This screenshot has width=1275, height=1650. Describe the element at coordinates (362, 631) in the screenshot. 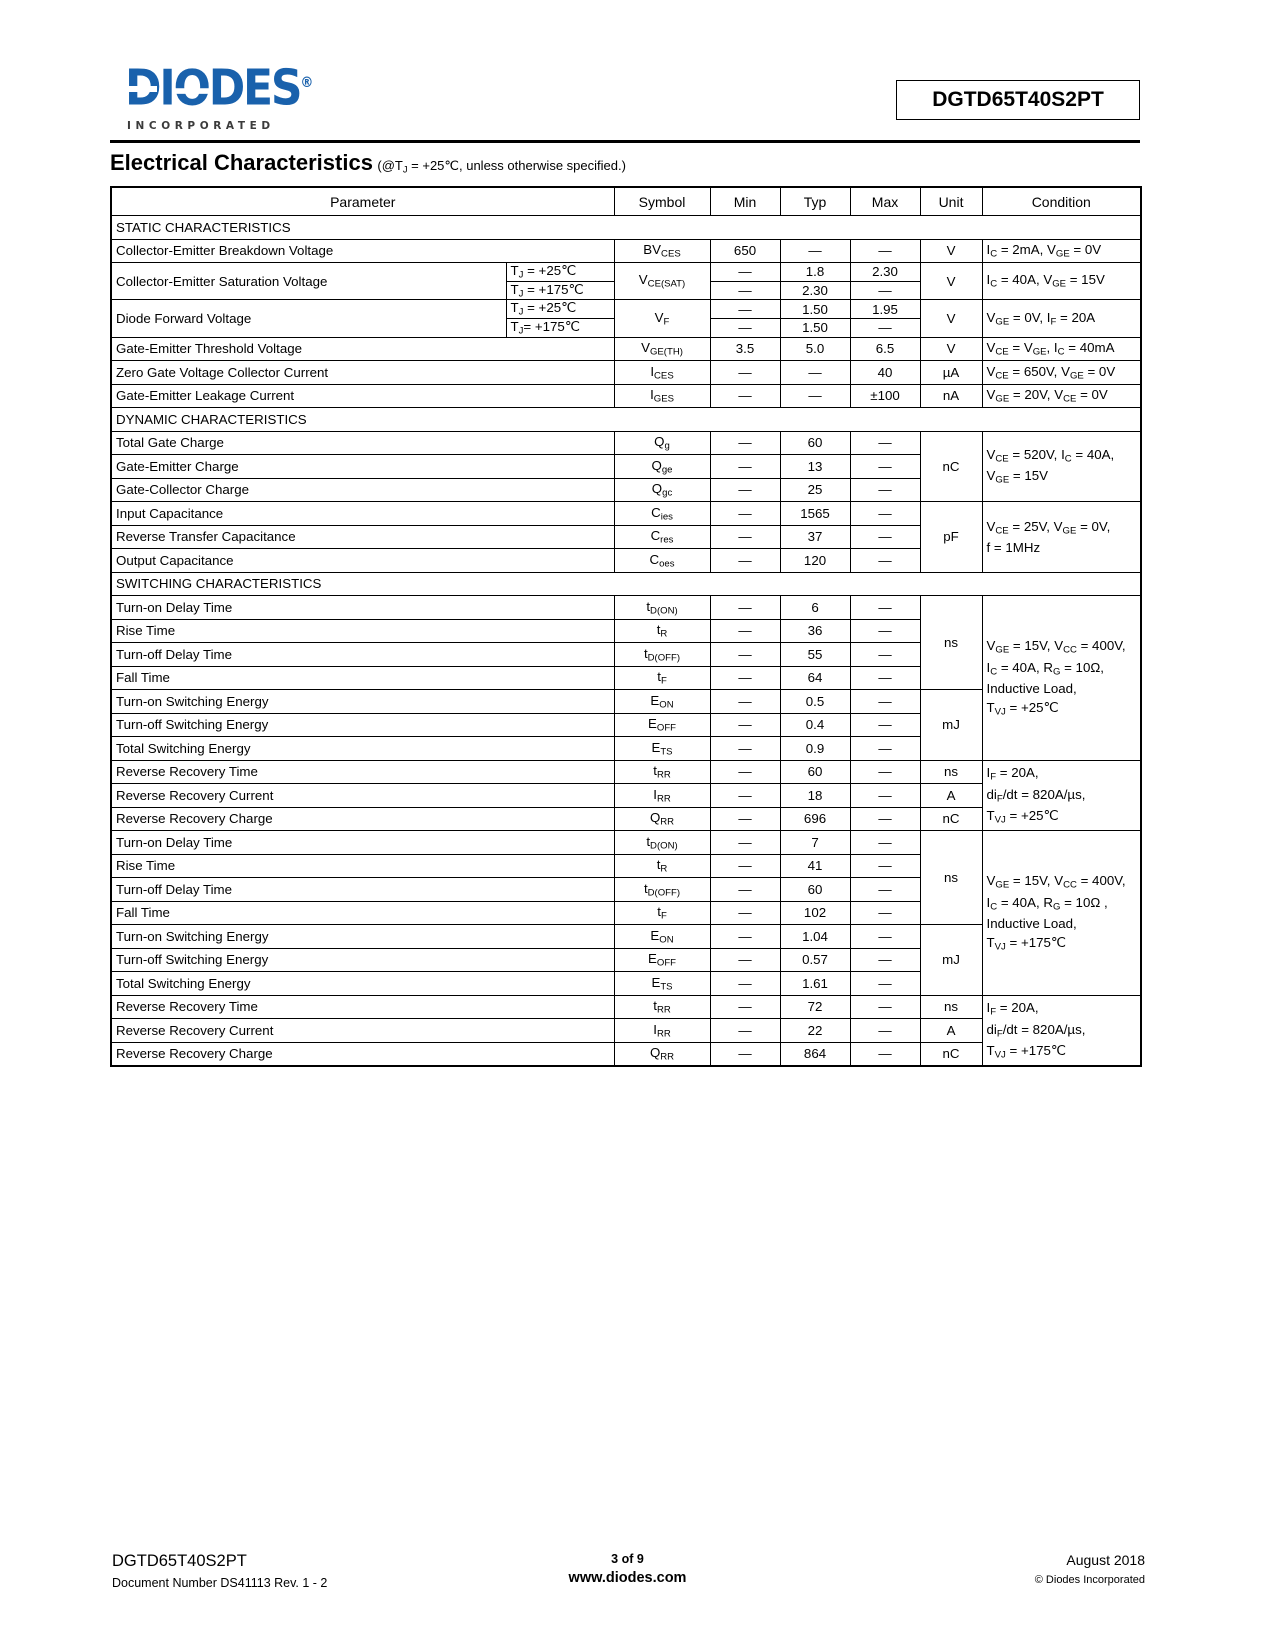

I see `row-parameter: Rise Time` at that location.